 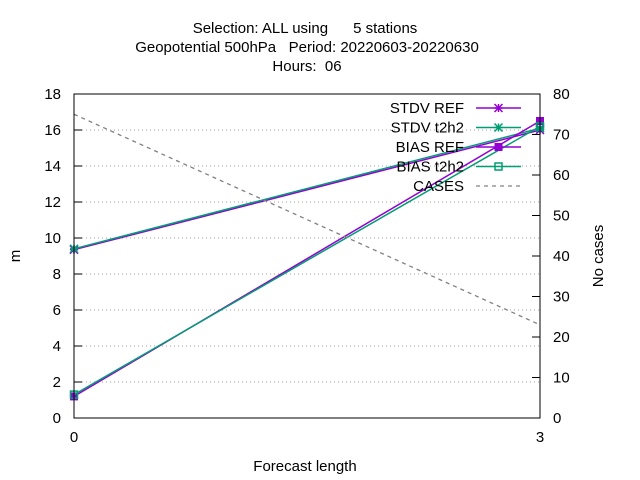 I want to click on y2-tick-label-7: 70, so click(x=561, y=135).